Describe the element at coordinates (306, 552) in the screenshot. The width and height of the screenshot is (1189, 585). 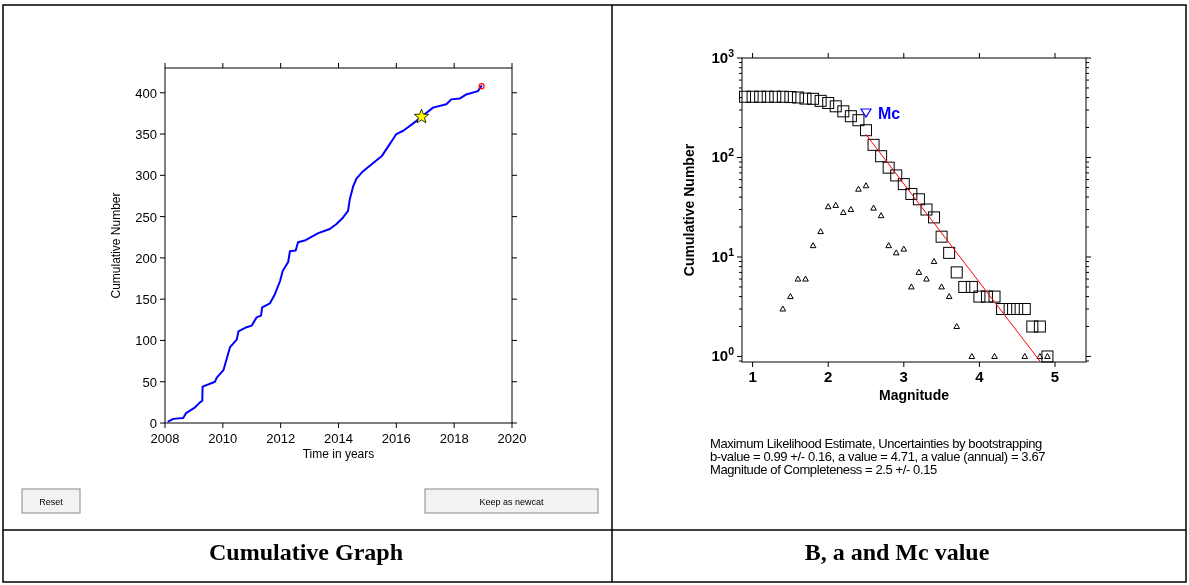
I see `text: Cumulative Graph` at that location.